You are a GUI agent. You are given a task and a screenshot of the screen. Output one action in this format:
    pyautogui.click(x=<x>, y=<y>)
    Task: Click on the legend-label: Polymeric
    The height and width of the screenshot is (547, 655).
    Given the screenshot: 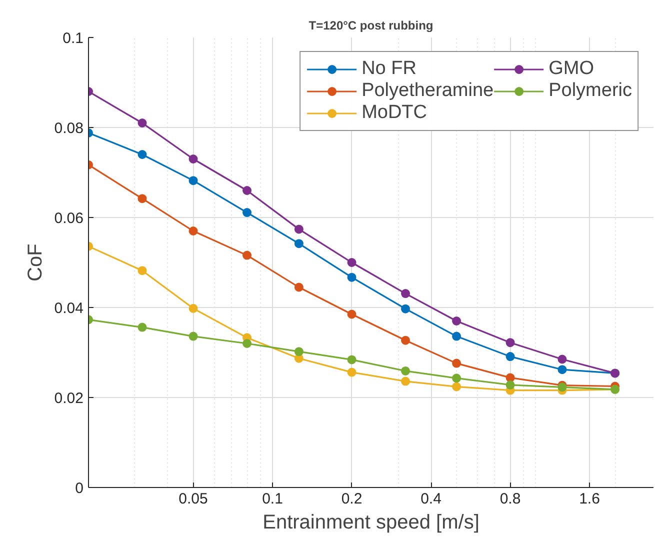 What is the action you would take?
    pyautogui.click(x=590, y=91)
    